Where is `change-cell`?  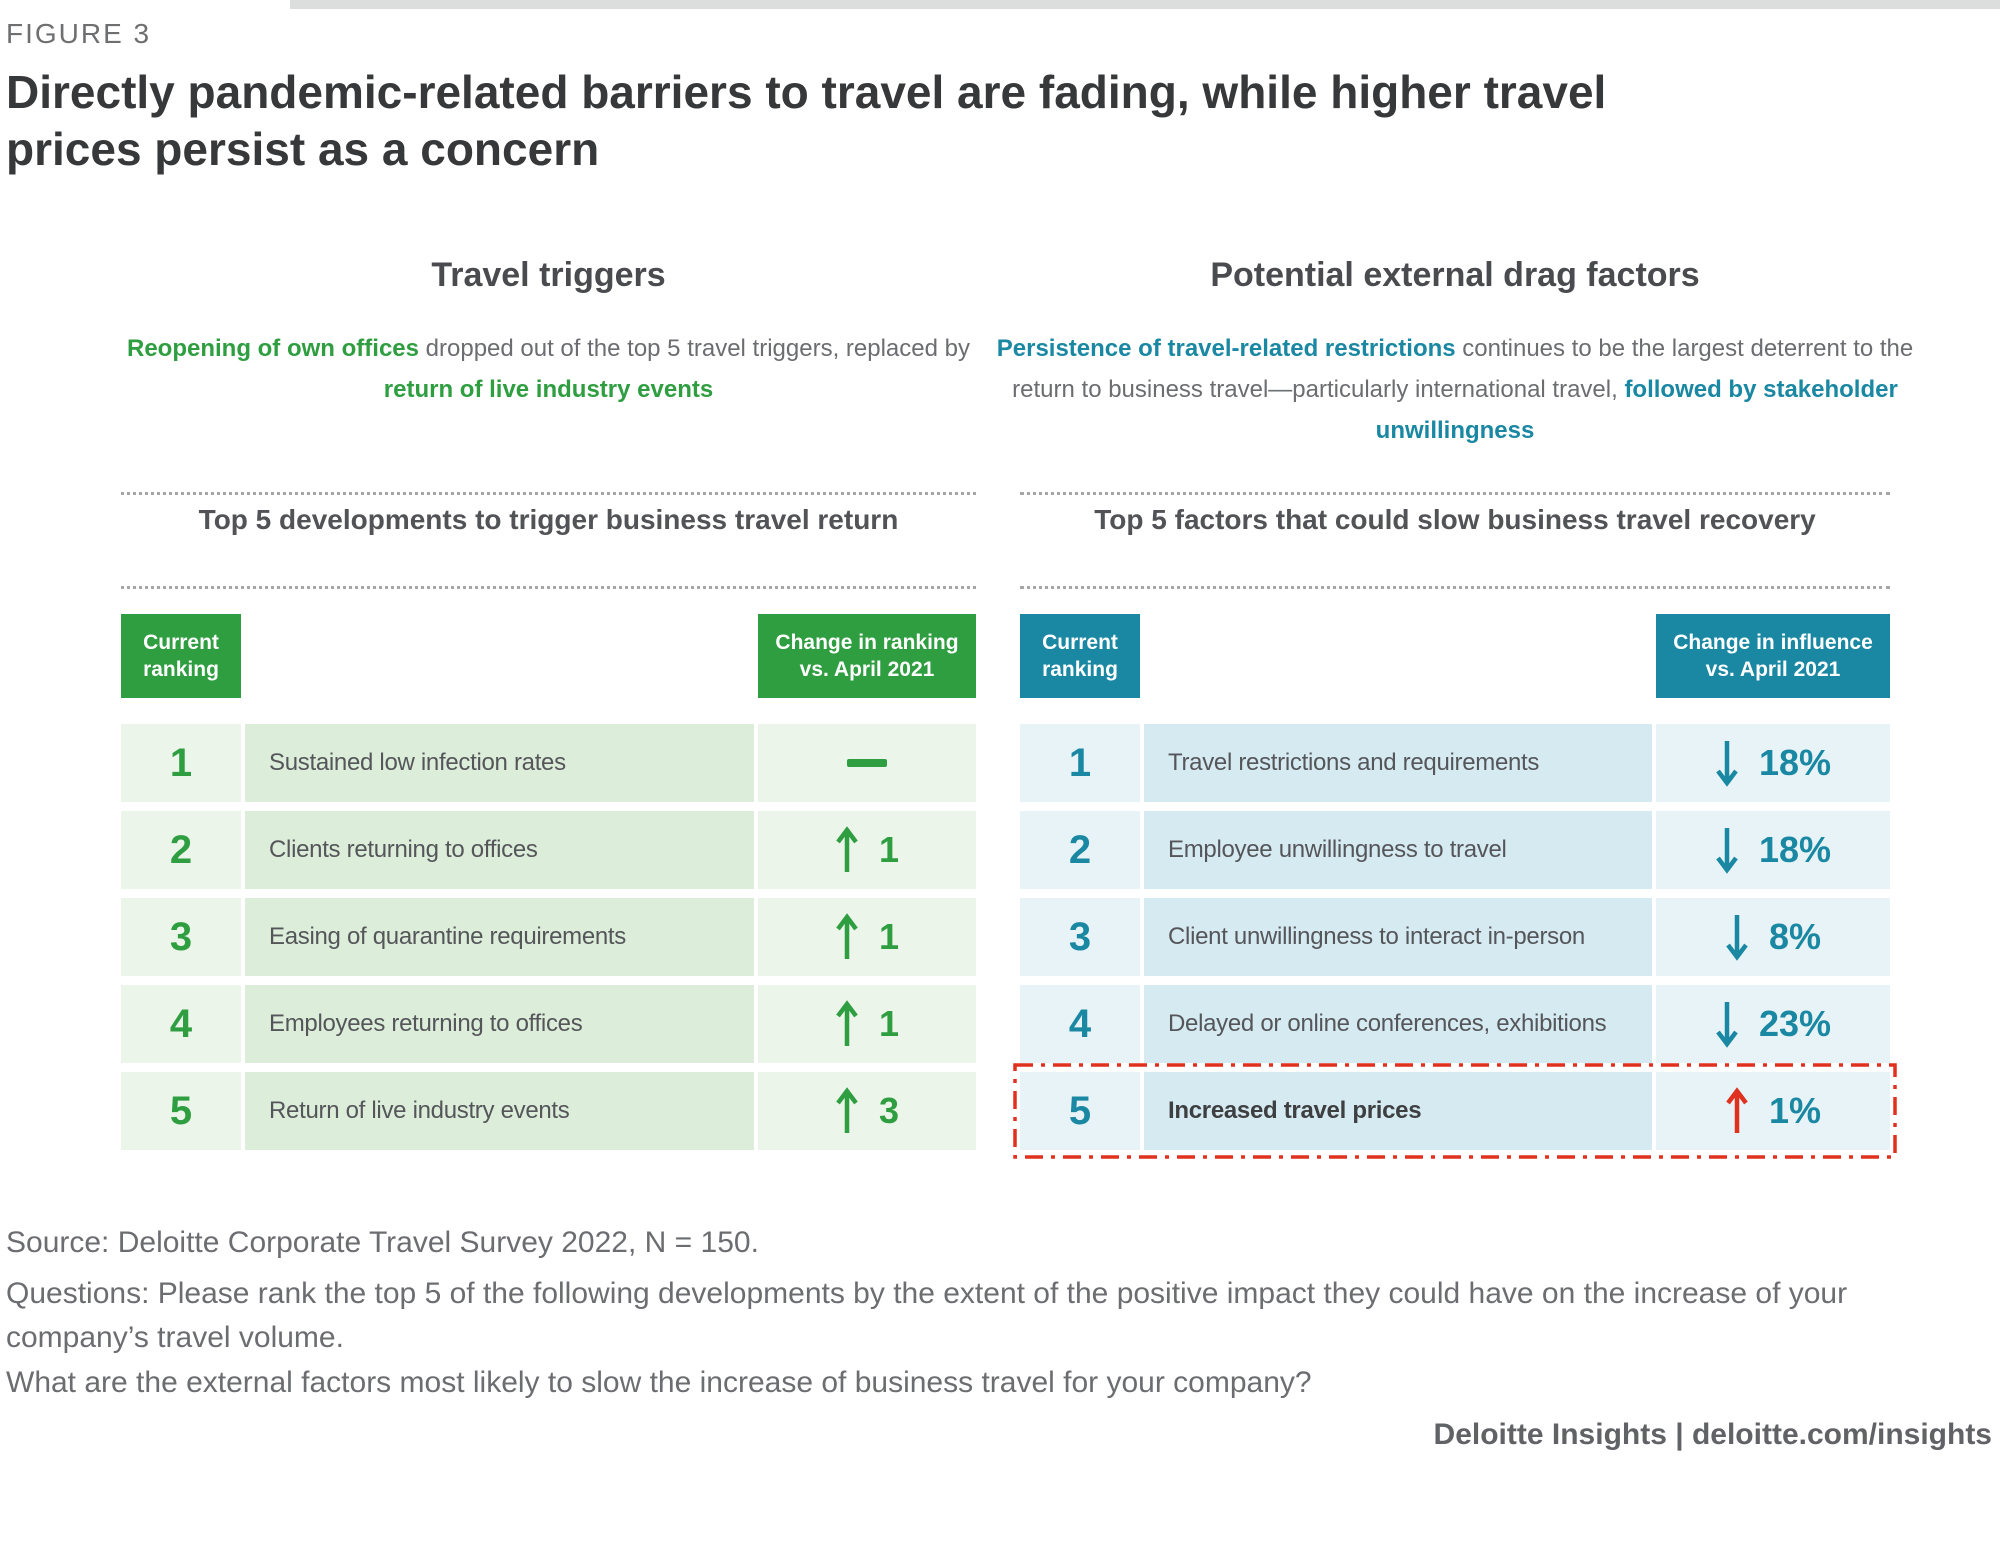 change-cell is located at coordinates (867, 763).